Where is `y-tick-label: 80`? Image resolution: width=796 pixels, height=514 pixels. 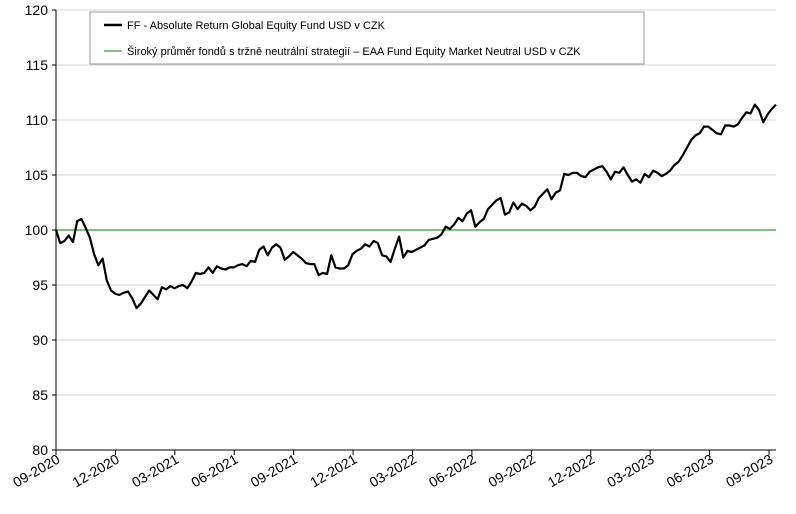 y-tick-label: 80 is located at coordinates (40, 450).